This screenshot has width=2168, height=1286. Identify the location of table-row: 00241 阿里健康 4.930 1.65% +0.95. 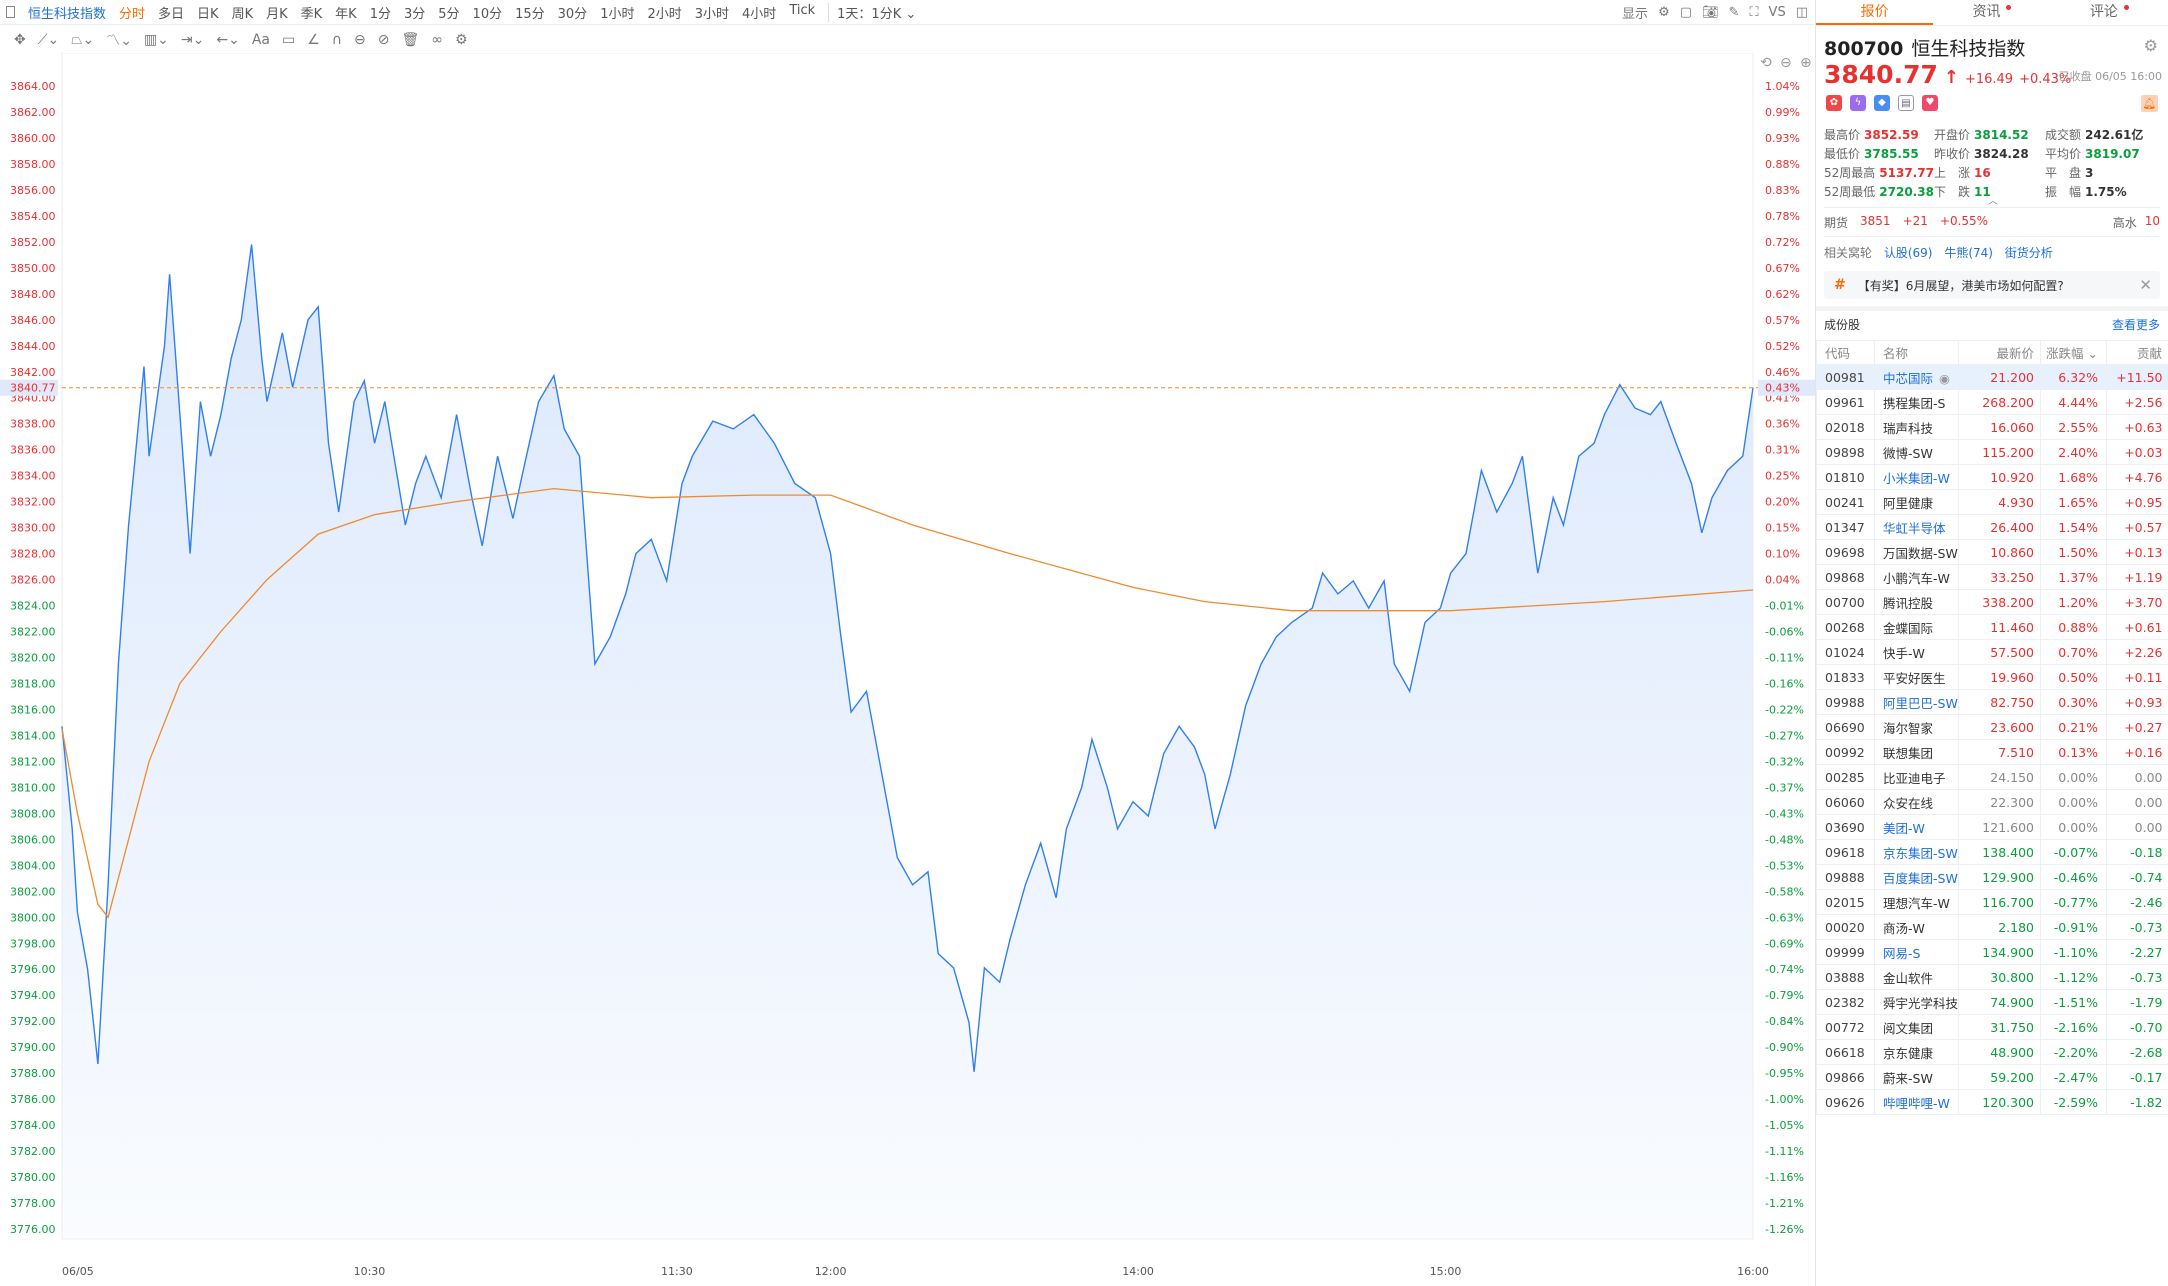
(1992, 502).